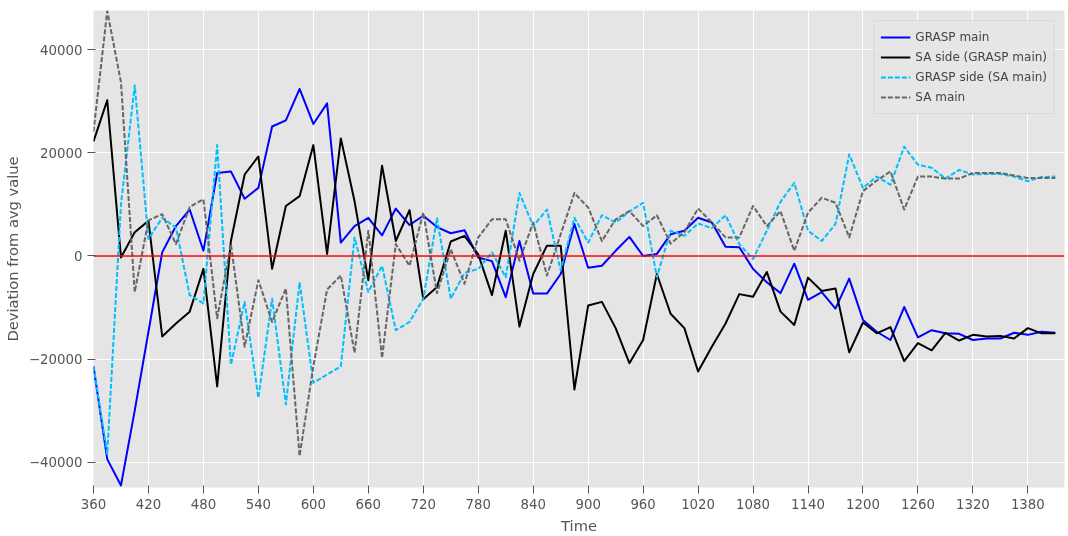 This screenshot has width=1068, height=536. I want to click on legend-label: GRASP side (SA main), so click(981, 77).